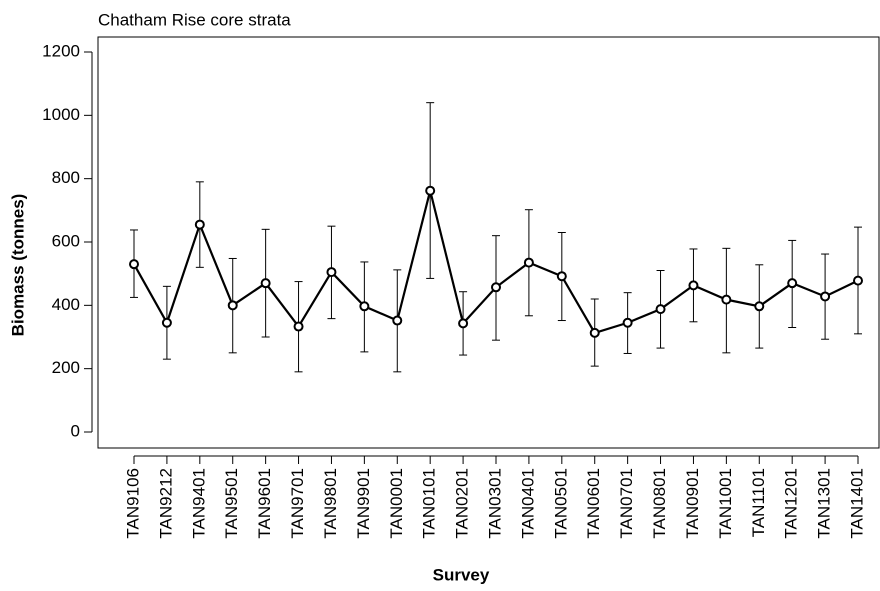 The width and height of the screenshot is (880, 591). I want to click on x-tick-label: TAN0001, so click(396, 503).